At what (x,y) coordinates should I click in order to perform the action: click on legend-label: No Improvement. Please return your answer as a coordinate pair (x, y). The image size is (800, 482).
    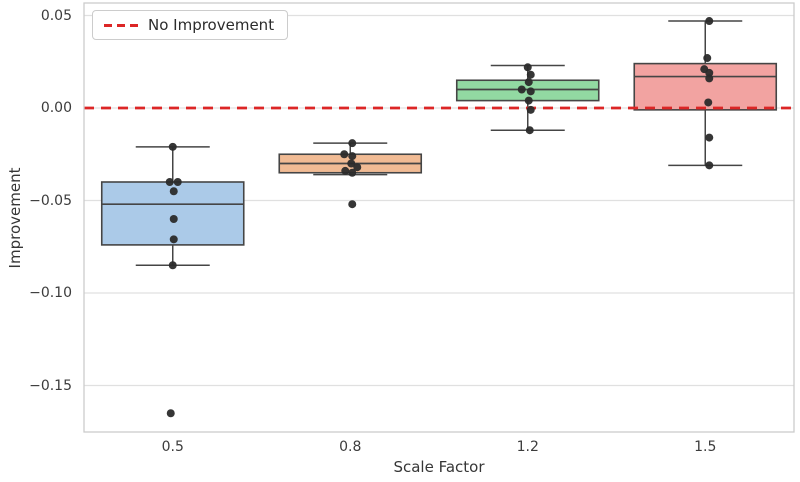
    Looking at the image, I should click on (211, 25).